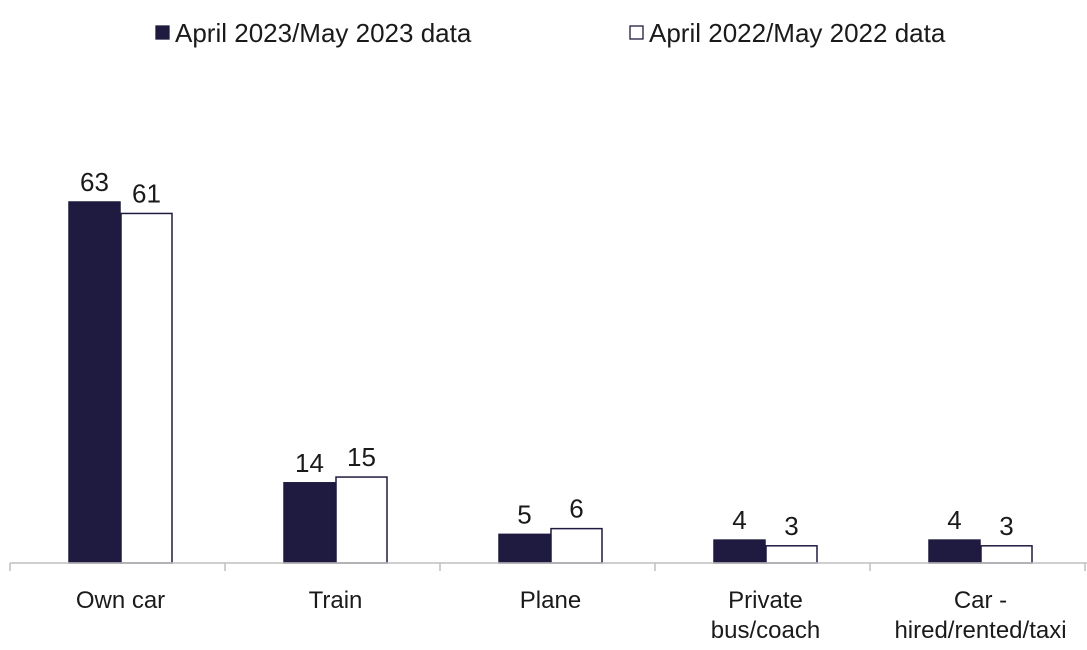 The image size is (1087, 650). What do you see at coordinates (361, 457) in the screenshot?
I see `data-label-series2-2: 15` at bounding box center [361, 457].